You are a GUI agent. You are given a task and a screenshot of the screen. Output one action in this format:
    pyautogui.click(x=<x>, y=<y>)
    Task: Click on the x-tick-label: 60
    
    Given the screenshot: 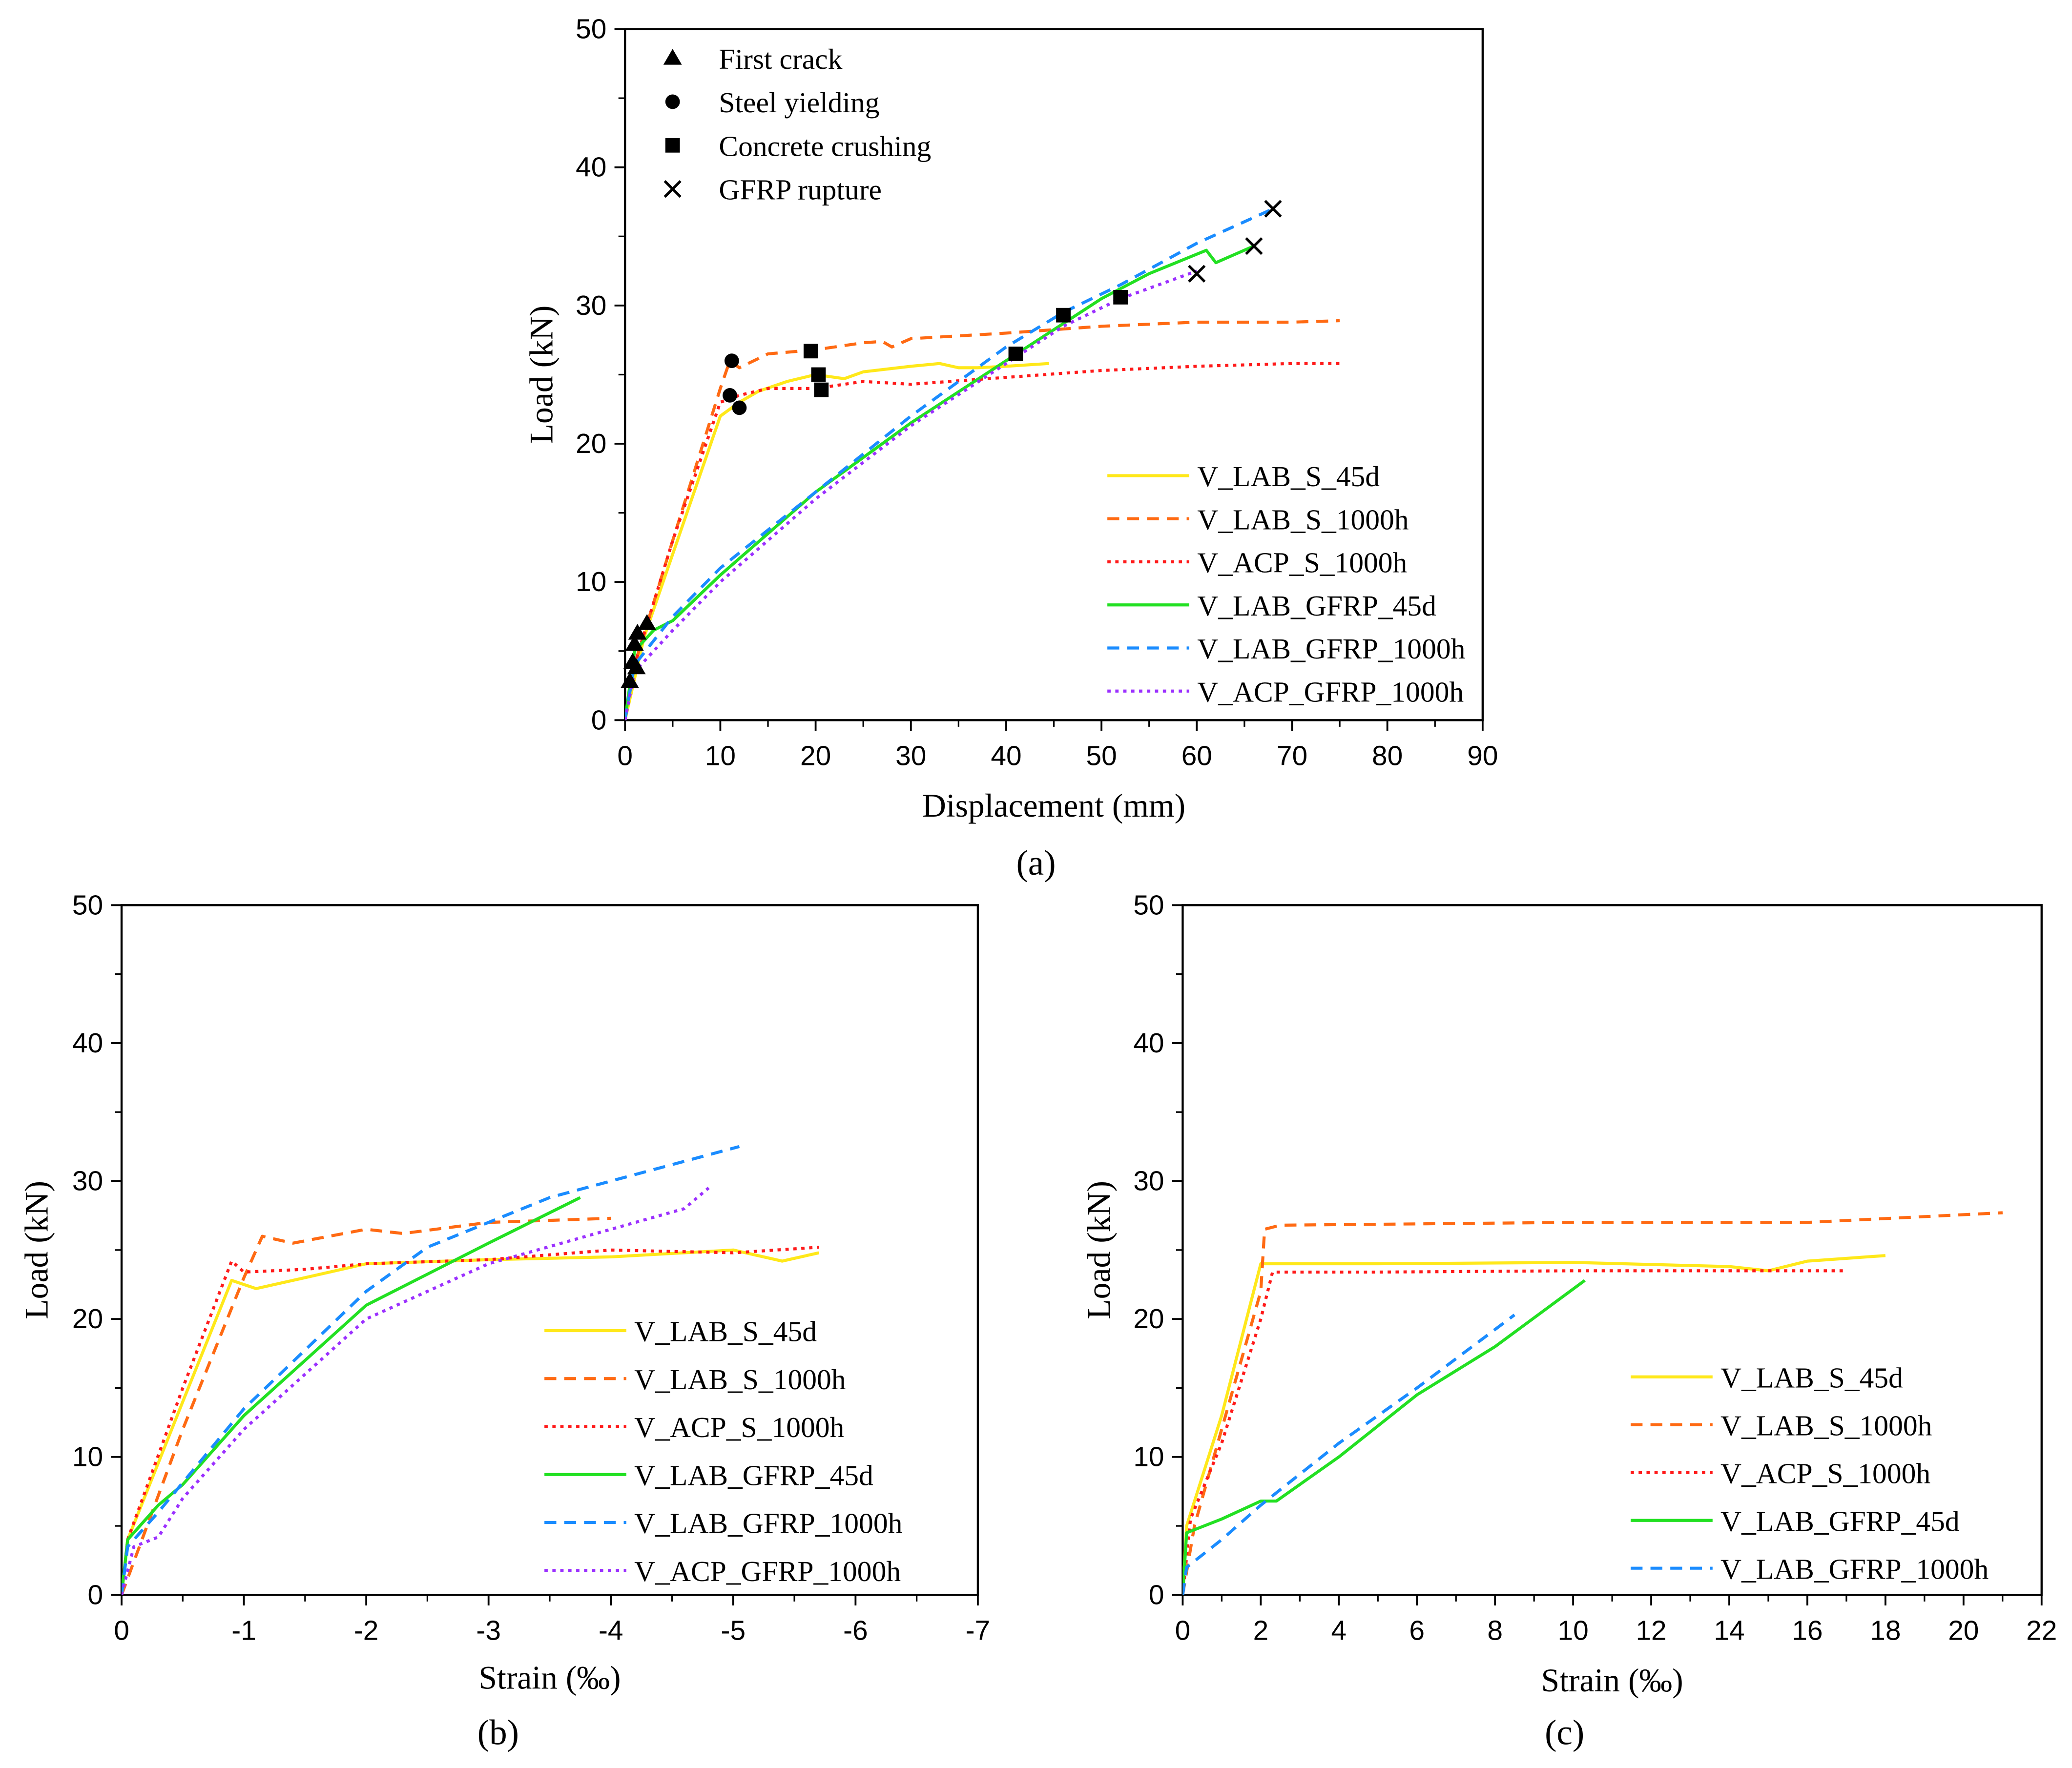 What is the action you would take?
    pyautogui.click(x=1196, y=755)
    